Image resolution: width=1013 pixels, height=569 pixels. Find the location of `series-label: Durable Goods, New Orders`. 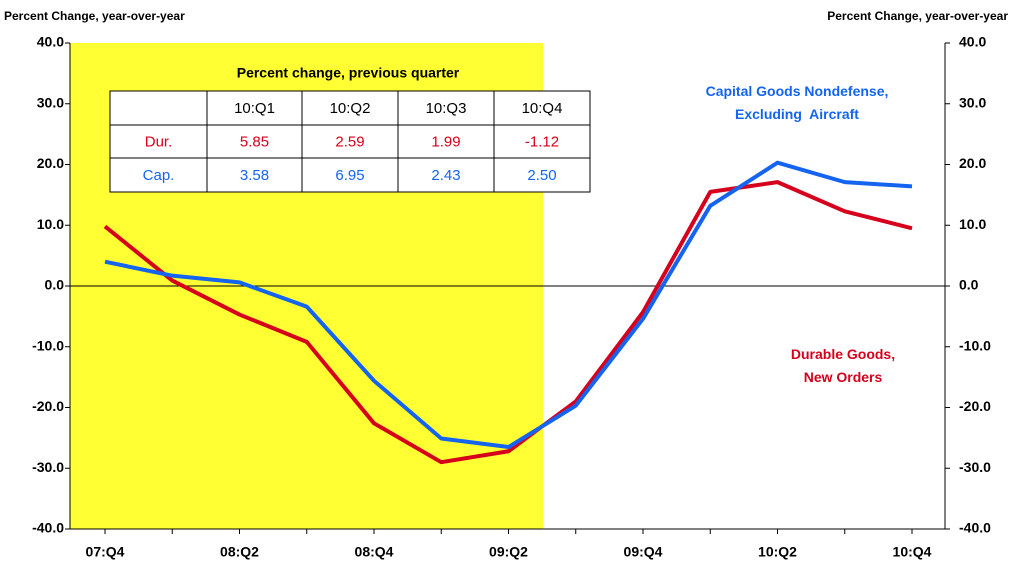

series-label: Durable Goods, New Orders is located at coordinates (843, 365).